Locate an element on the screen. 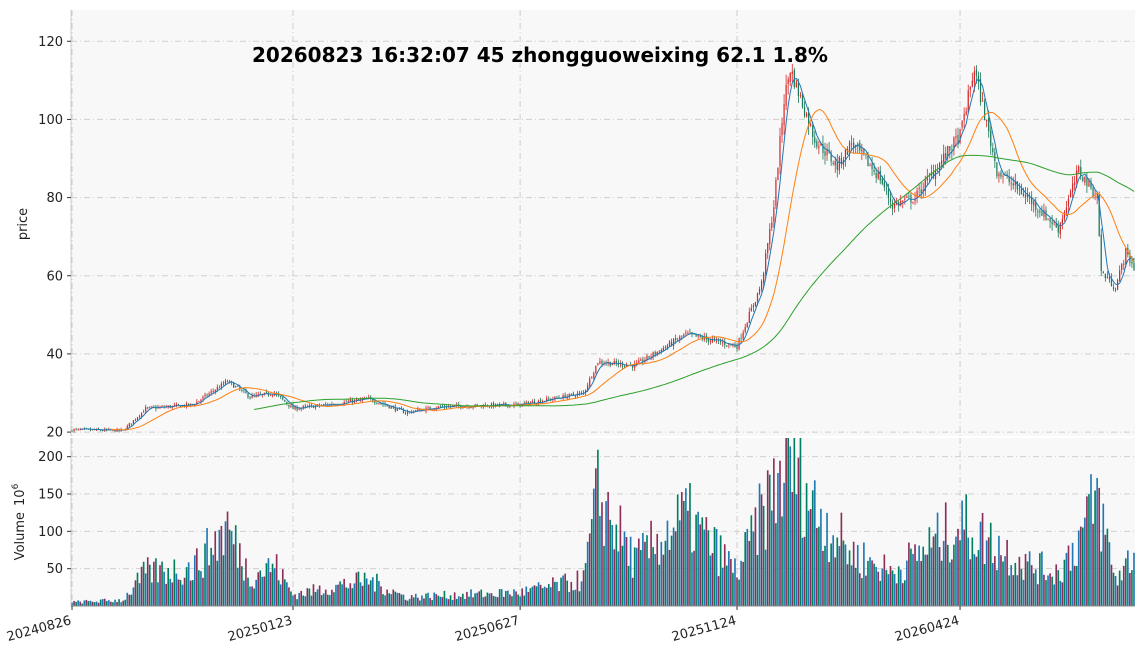 This screenshot has width=1144, height=657. x-tick-label-1: 20250123 is located at coordinates (260, 629).